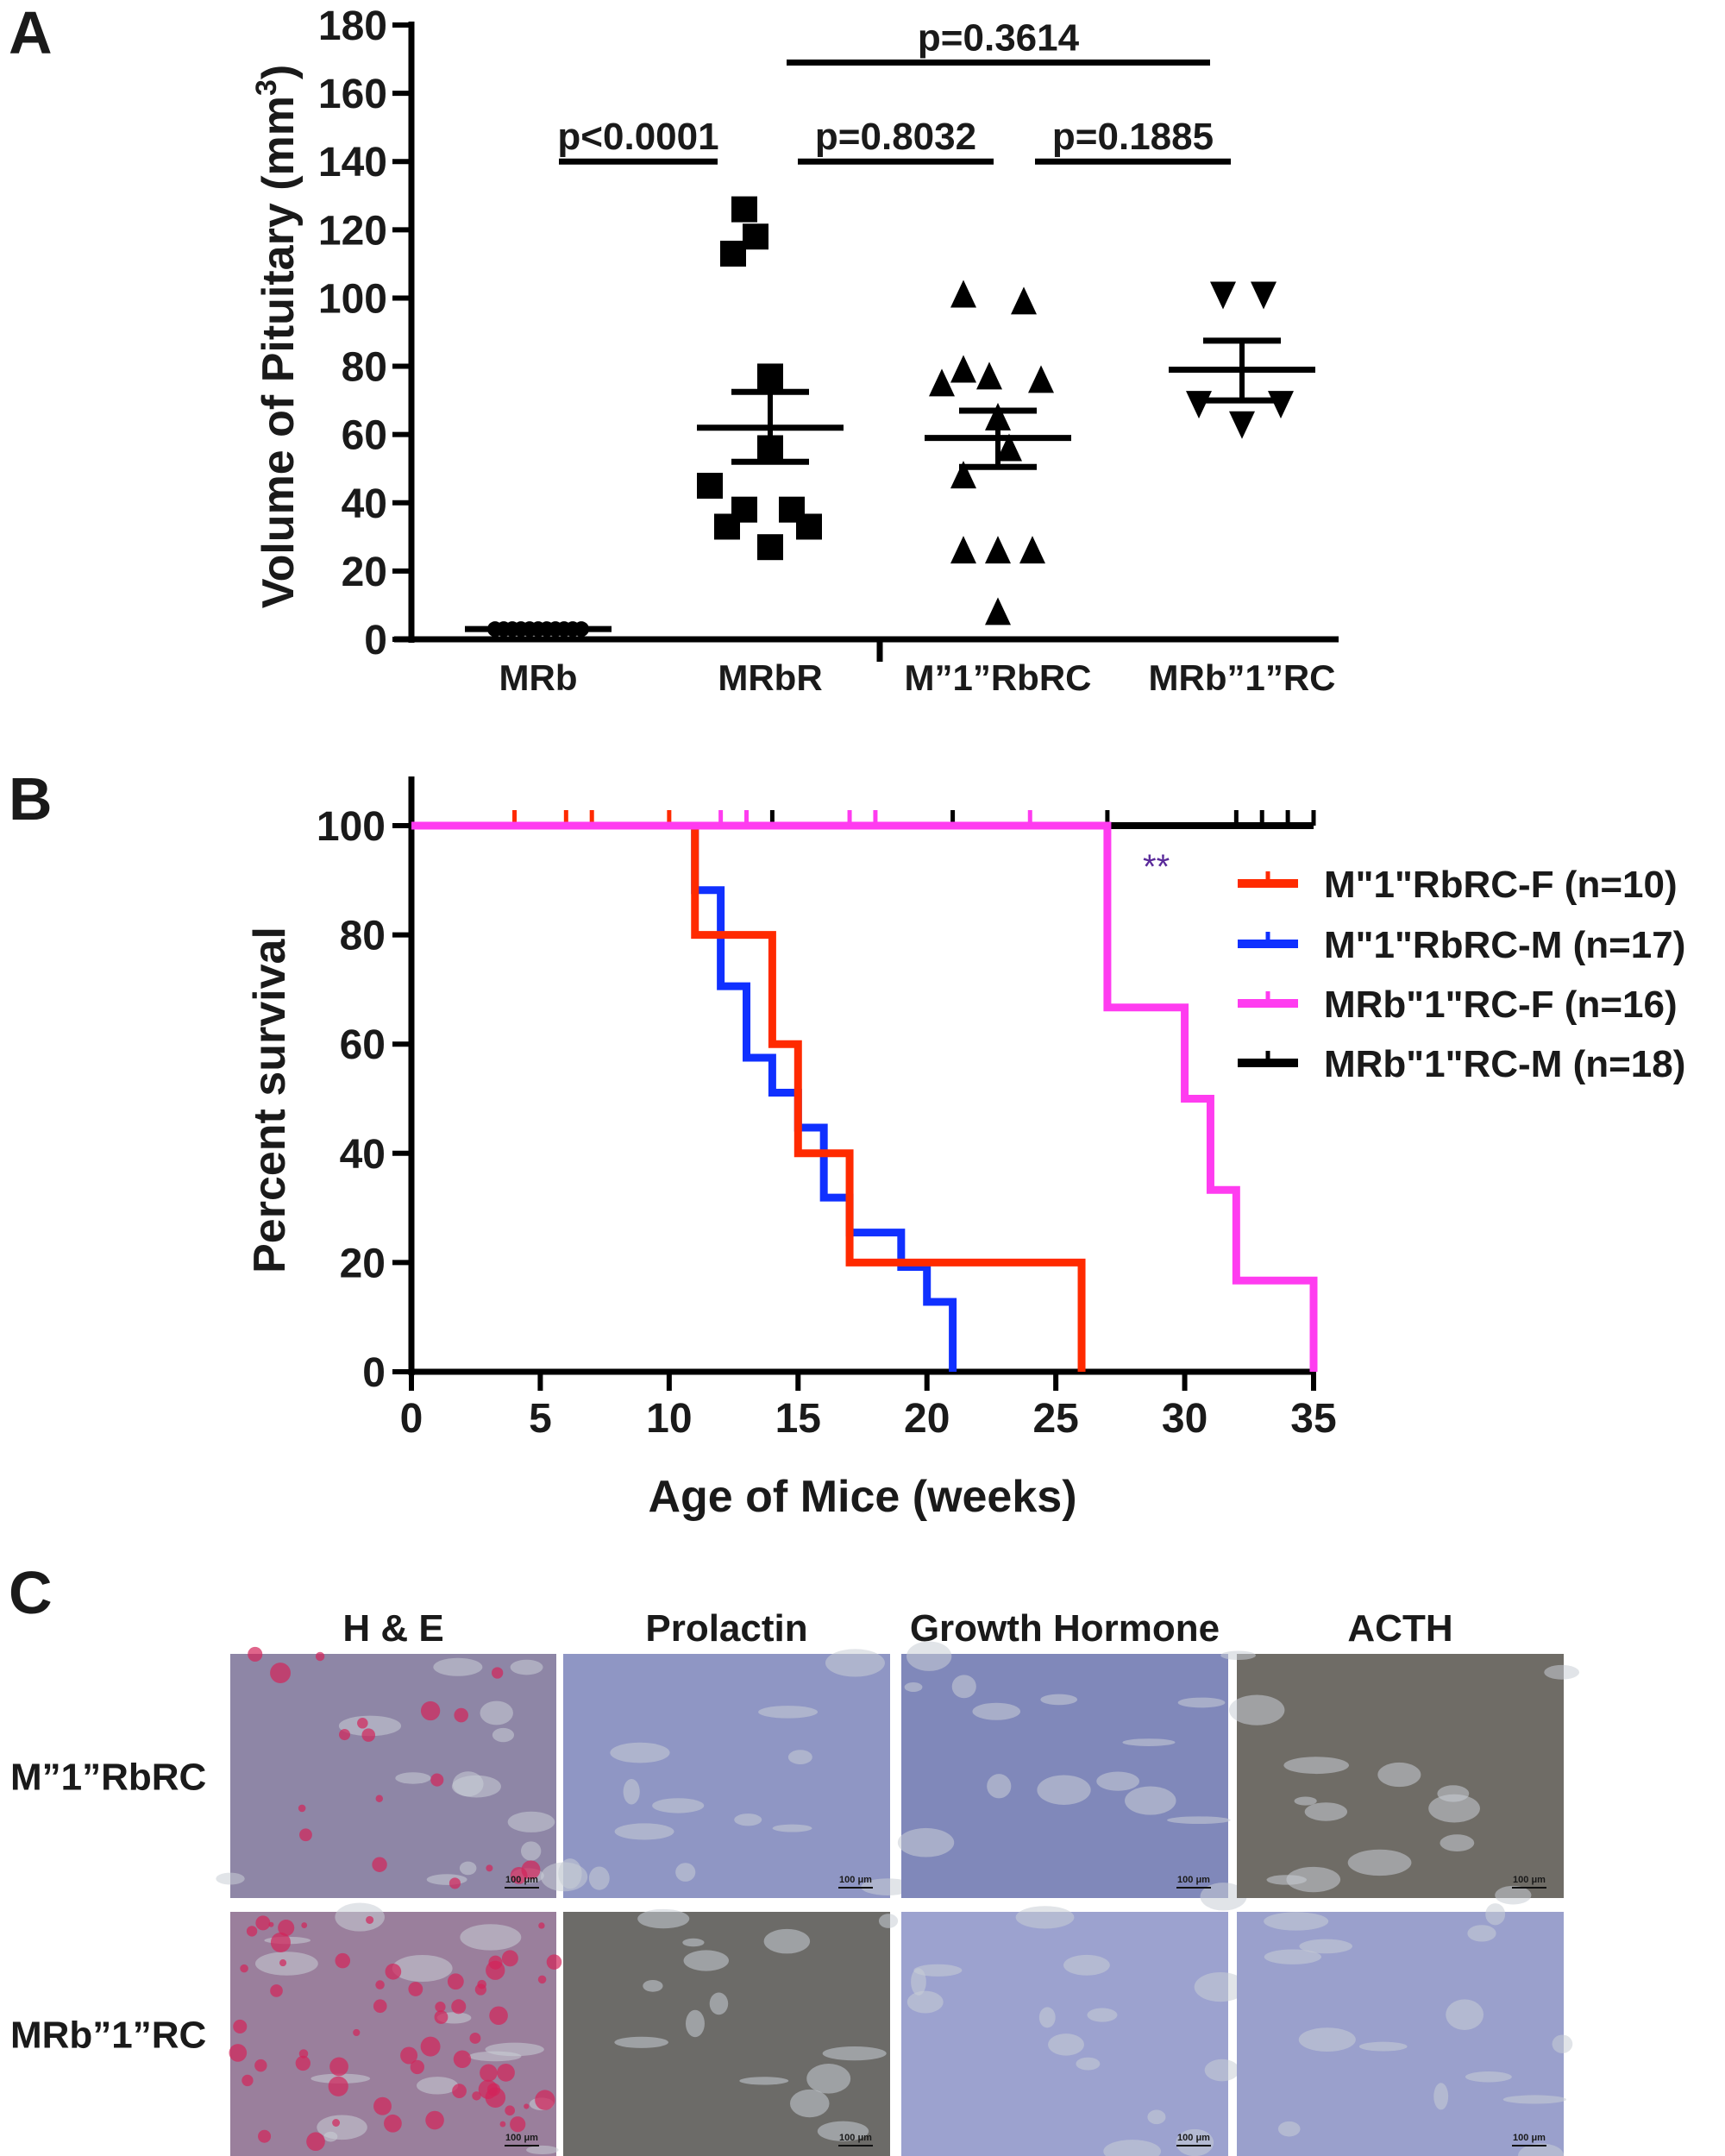  I want to click on panel-label-b: B, so click(31, 799).